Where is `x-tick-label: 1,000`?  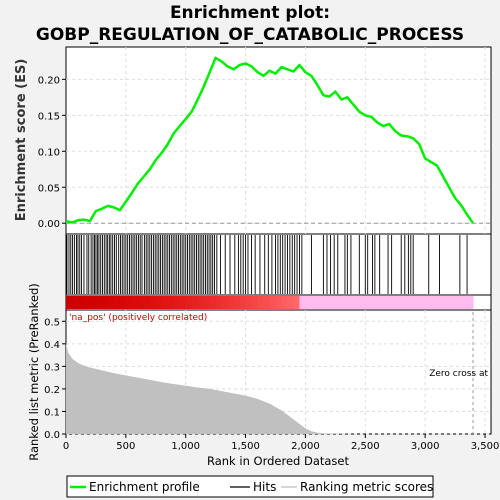 x-tick-label: 1,000 is located at coordinates (185, 446).